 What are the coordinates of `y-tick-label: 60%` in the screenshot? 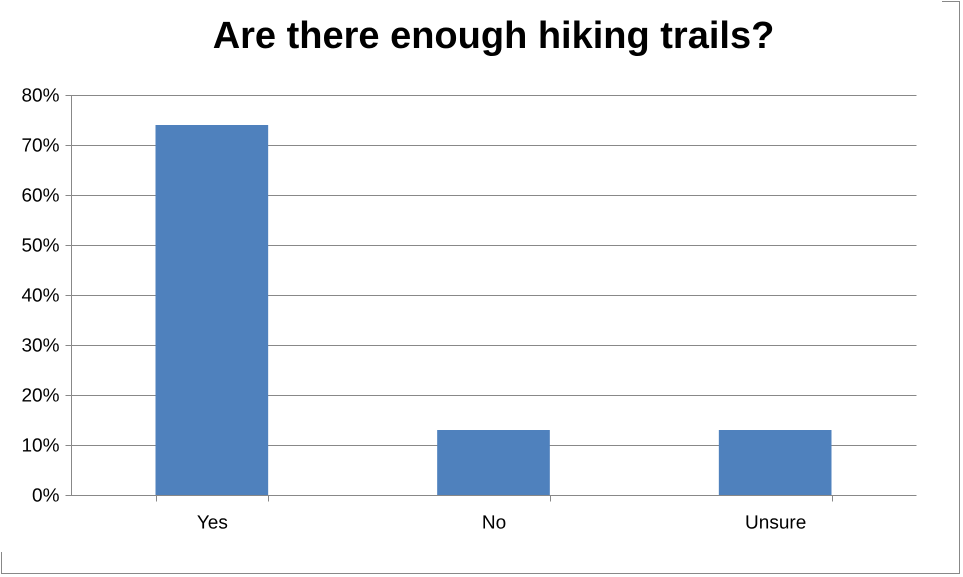 It's located at (40, 196).